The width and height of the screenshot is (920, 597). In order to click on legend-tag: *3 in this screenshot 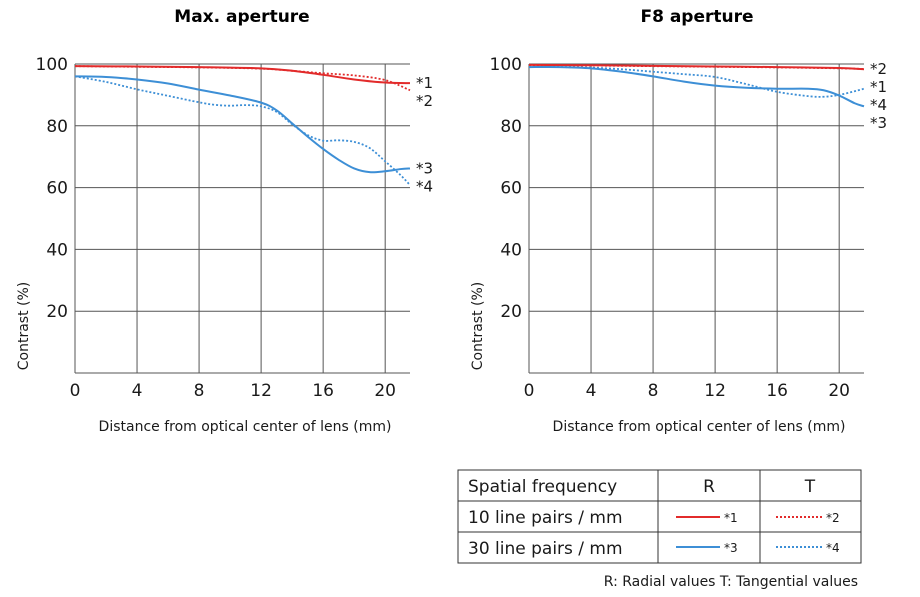, I will do `click(731, 548)`.